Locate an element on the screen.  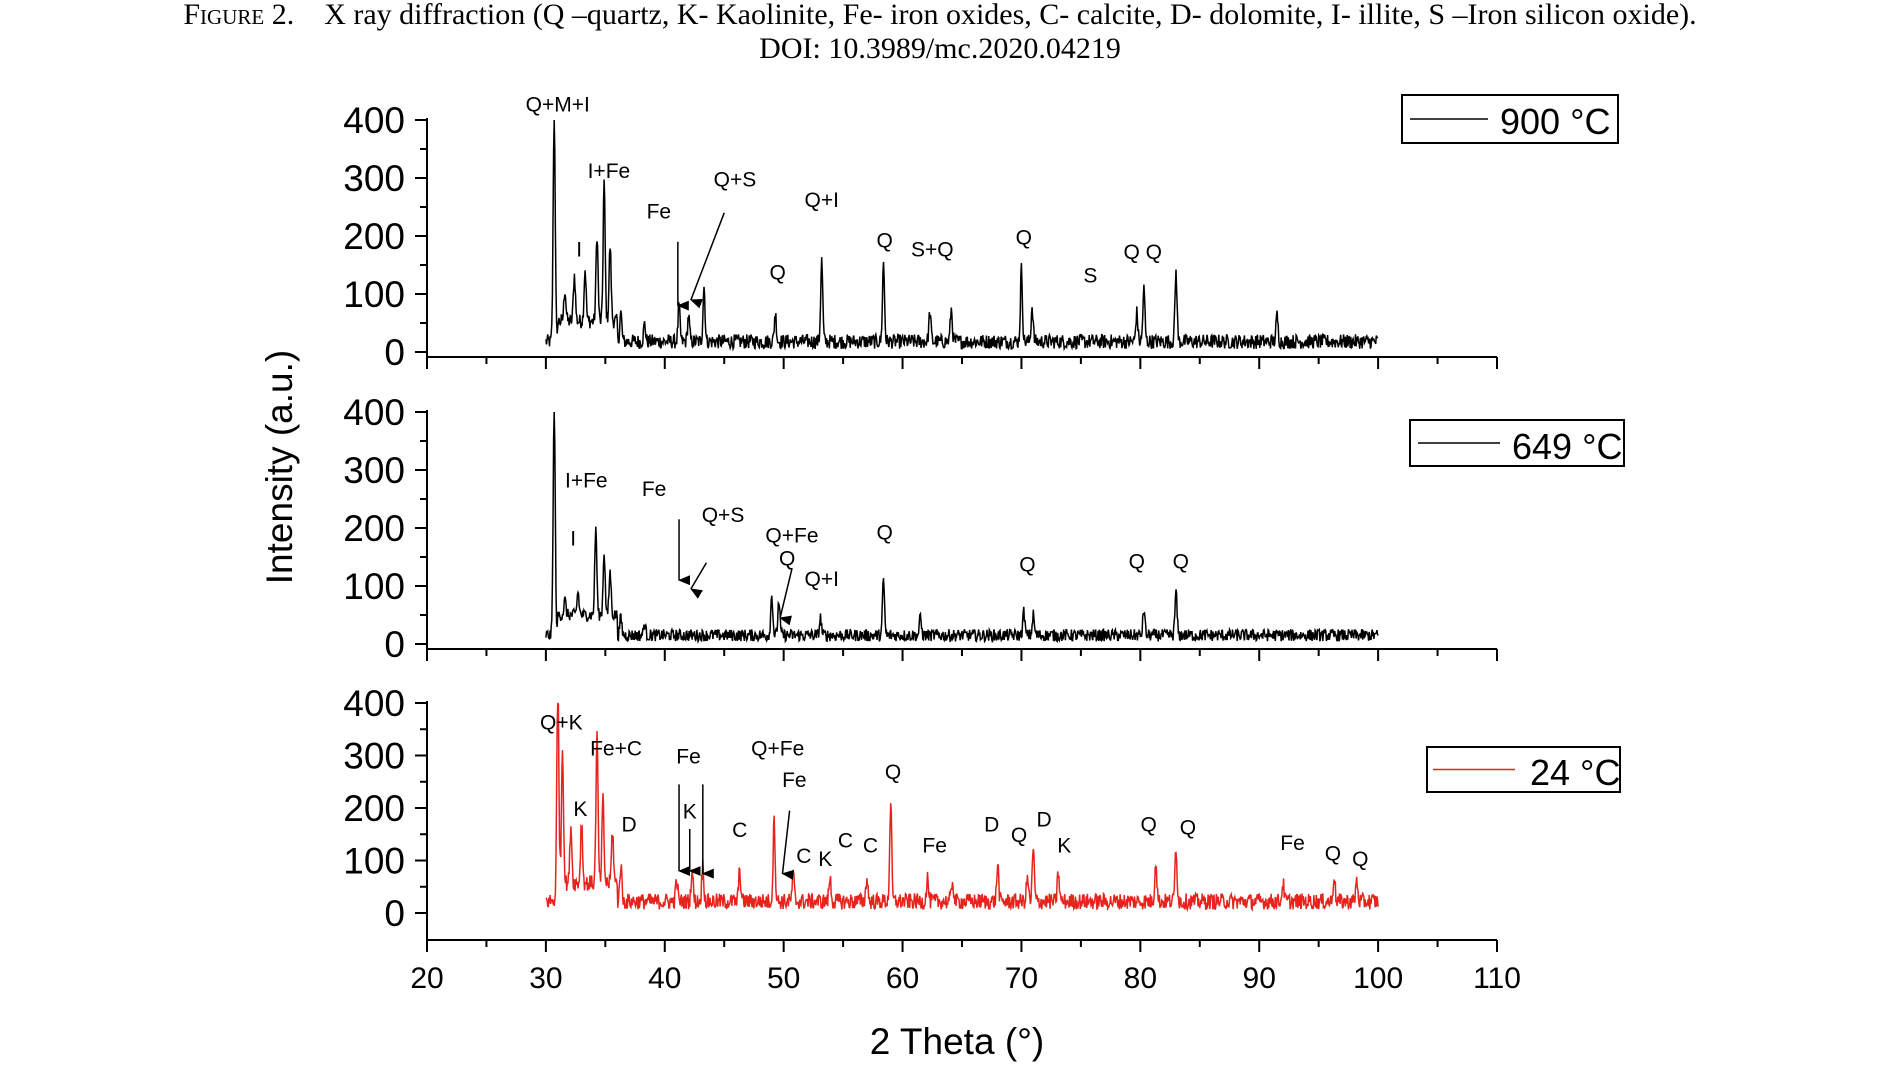
x-tick-label: 100 is located at coordinates (1378, 978).